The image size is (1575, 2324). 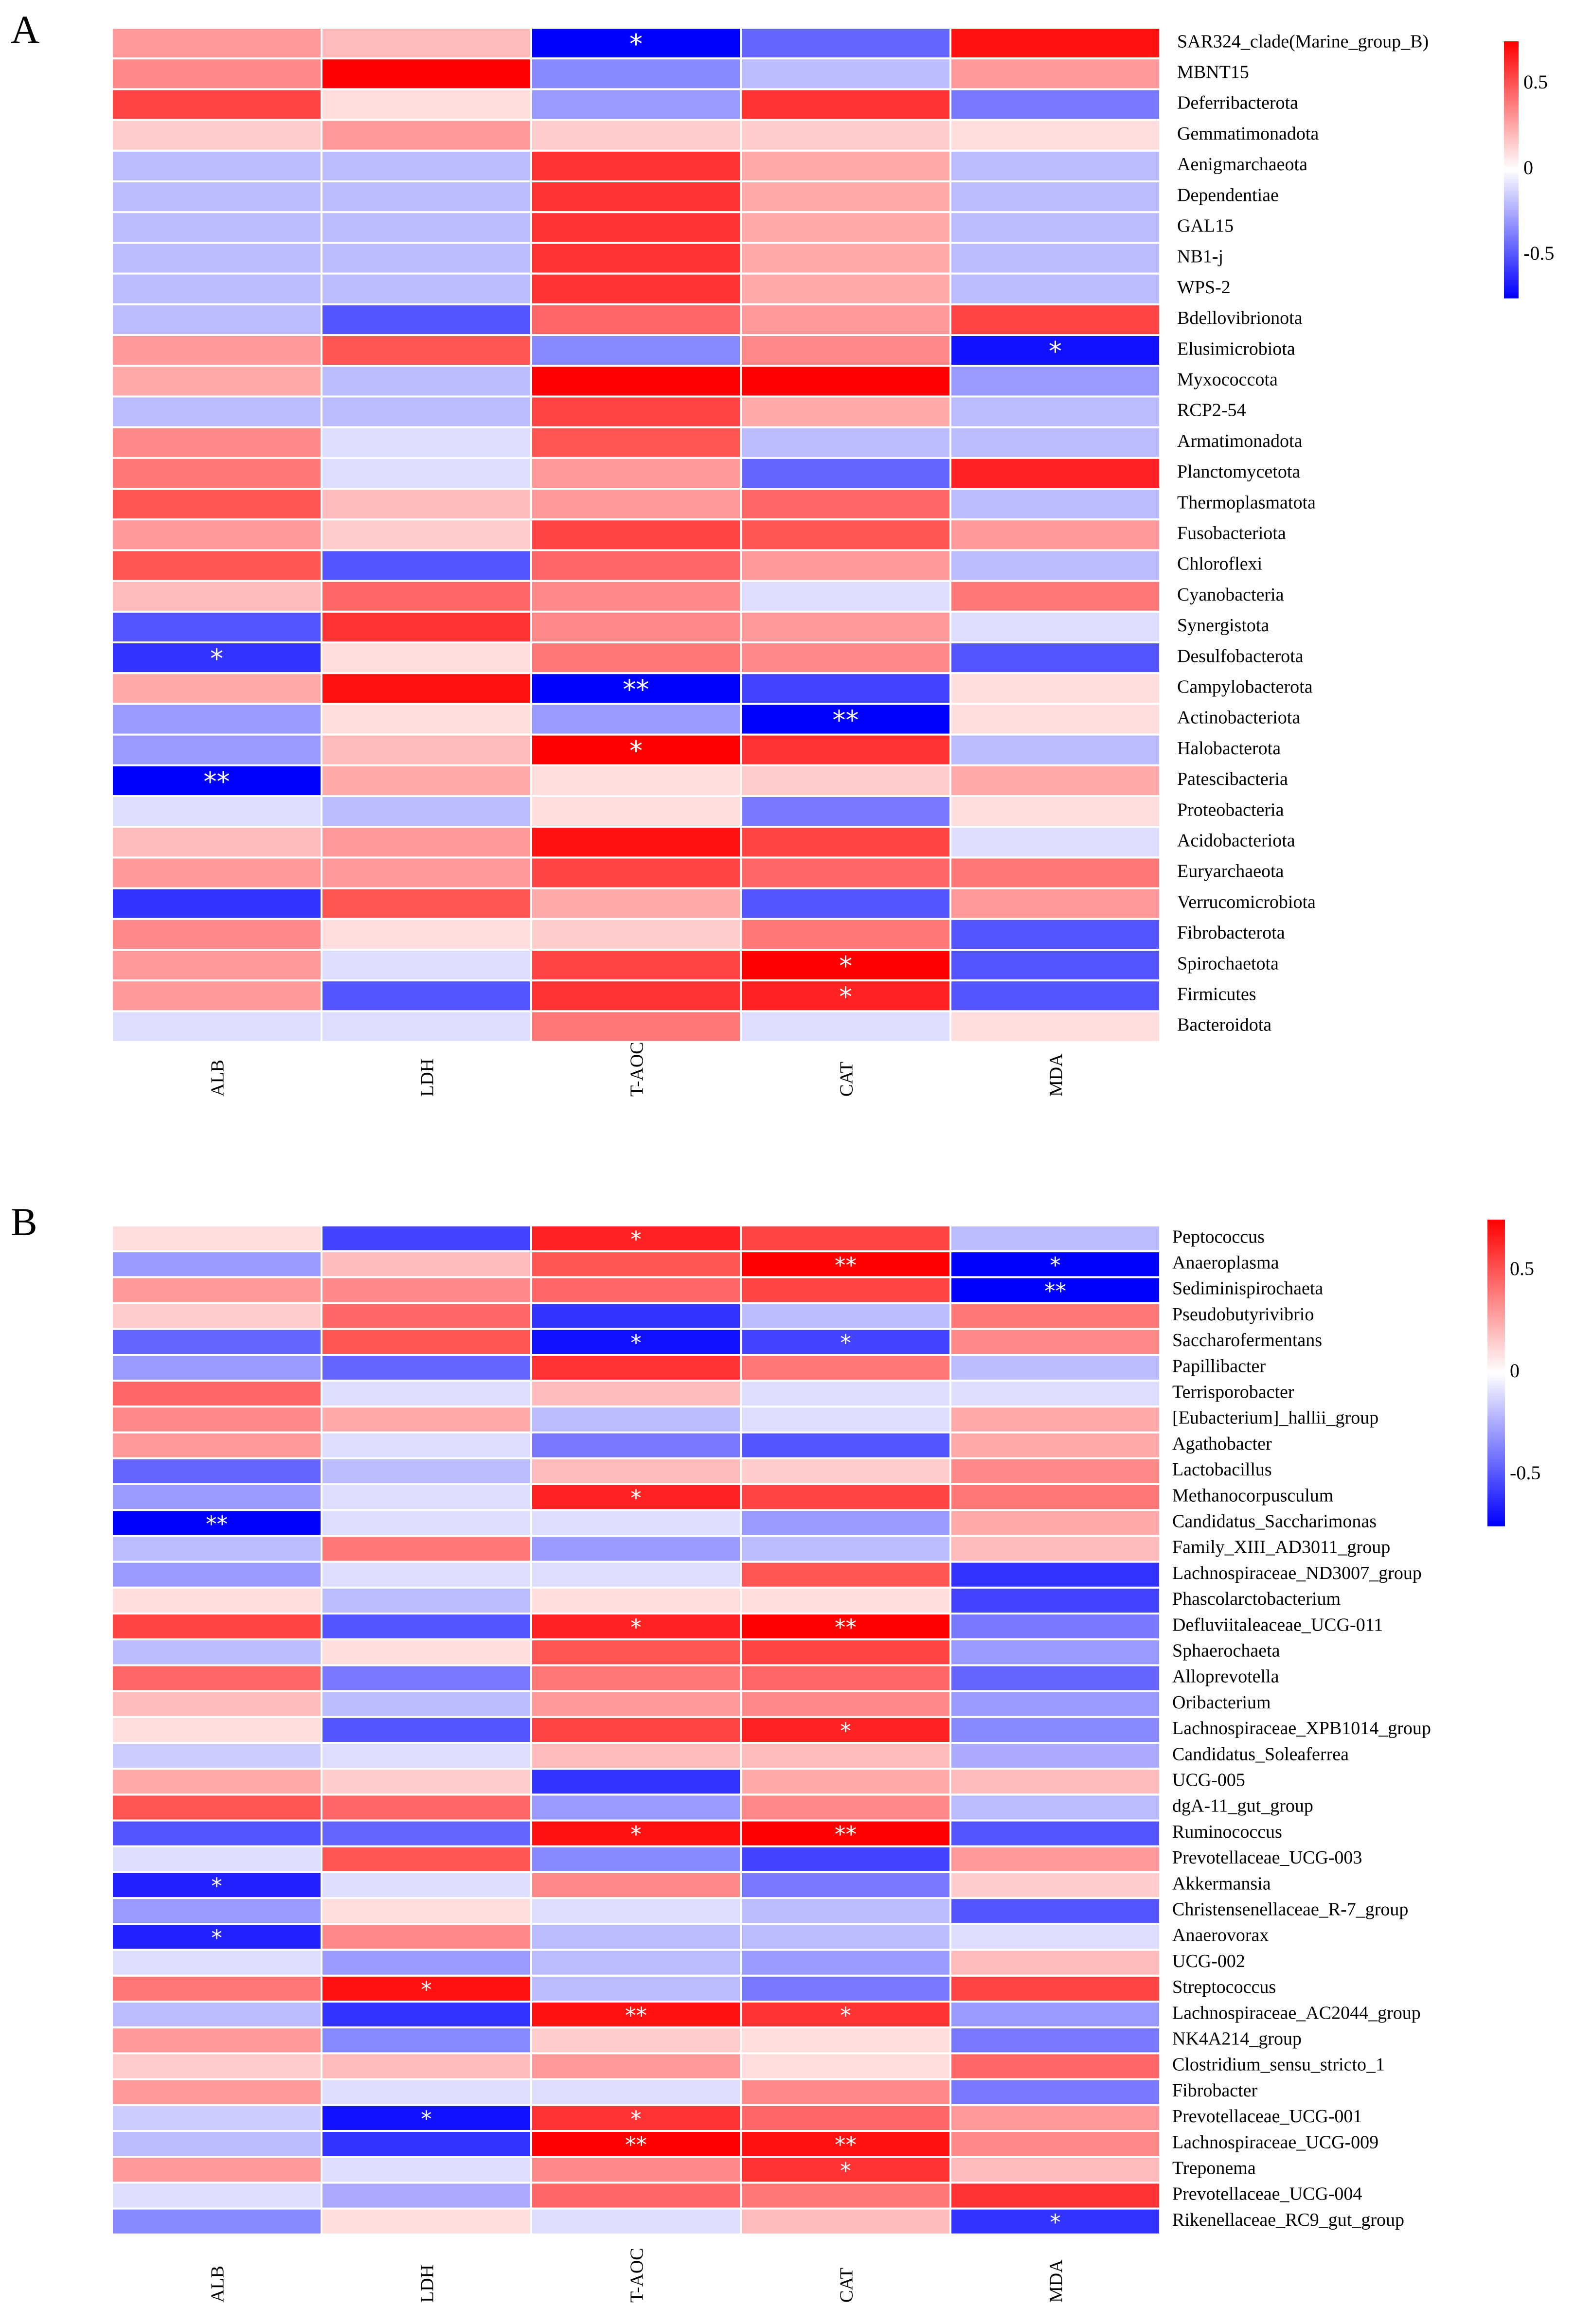 What do you see at coordinates (847, 2285) in the screenshot?
I see `column-label: CAT` at bounding box center [847, 2285].